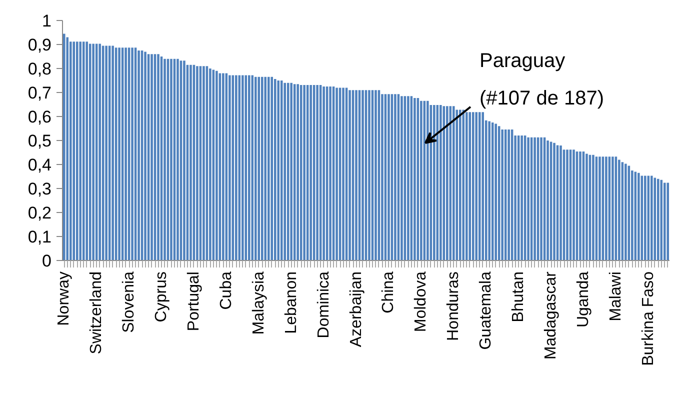 The height and width of the screenshot is (417, 673). Describe the element at coordinates (40, 141) in the screenshot. I see `y-tick-label: 0,5` at that location.